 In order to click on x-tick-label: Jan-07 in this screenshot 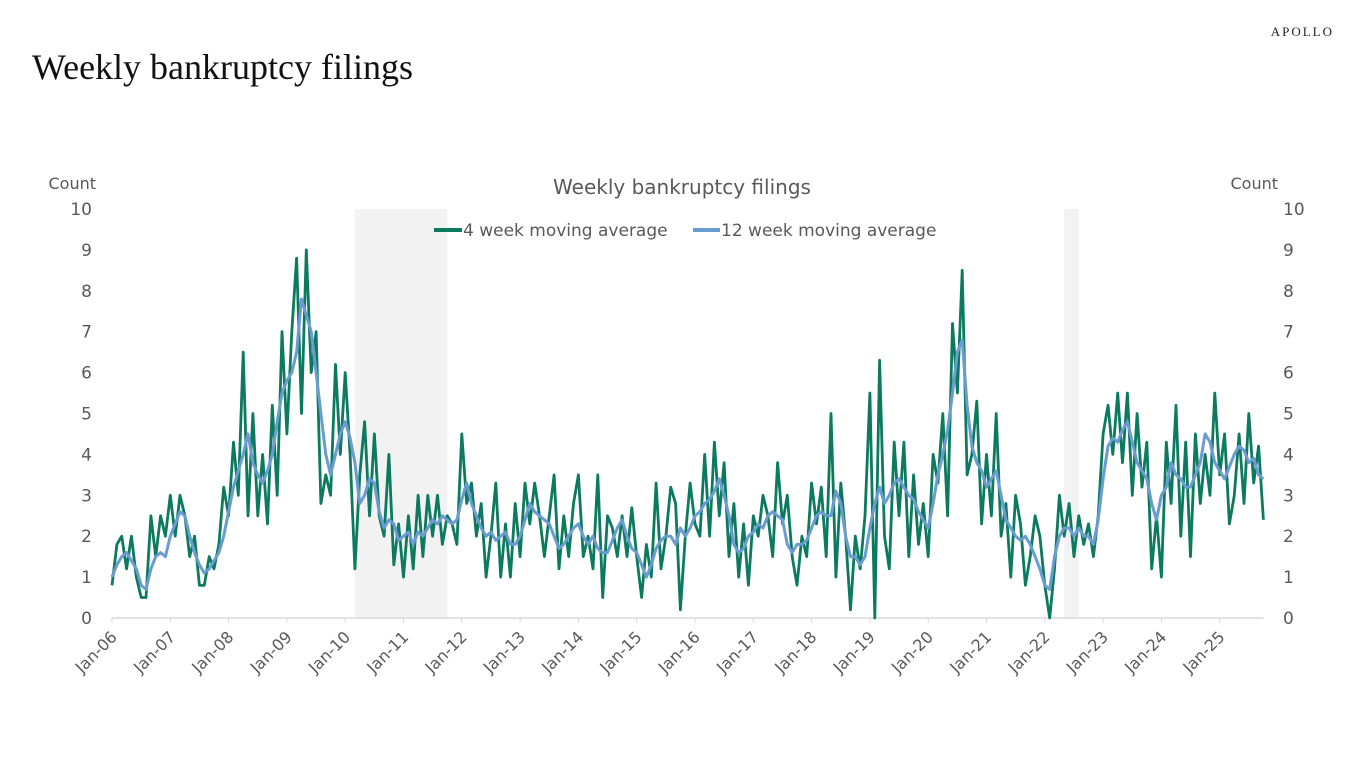, I will do `click(154, 652)`.